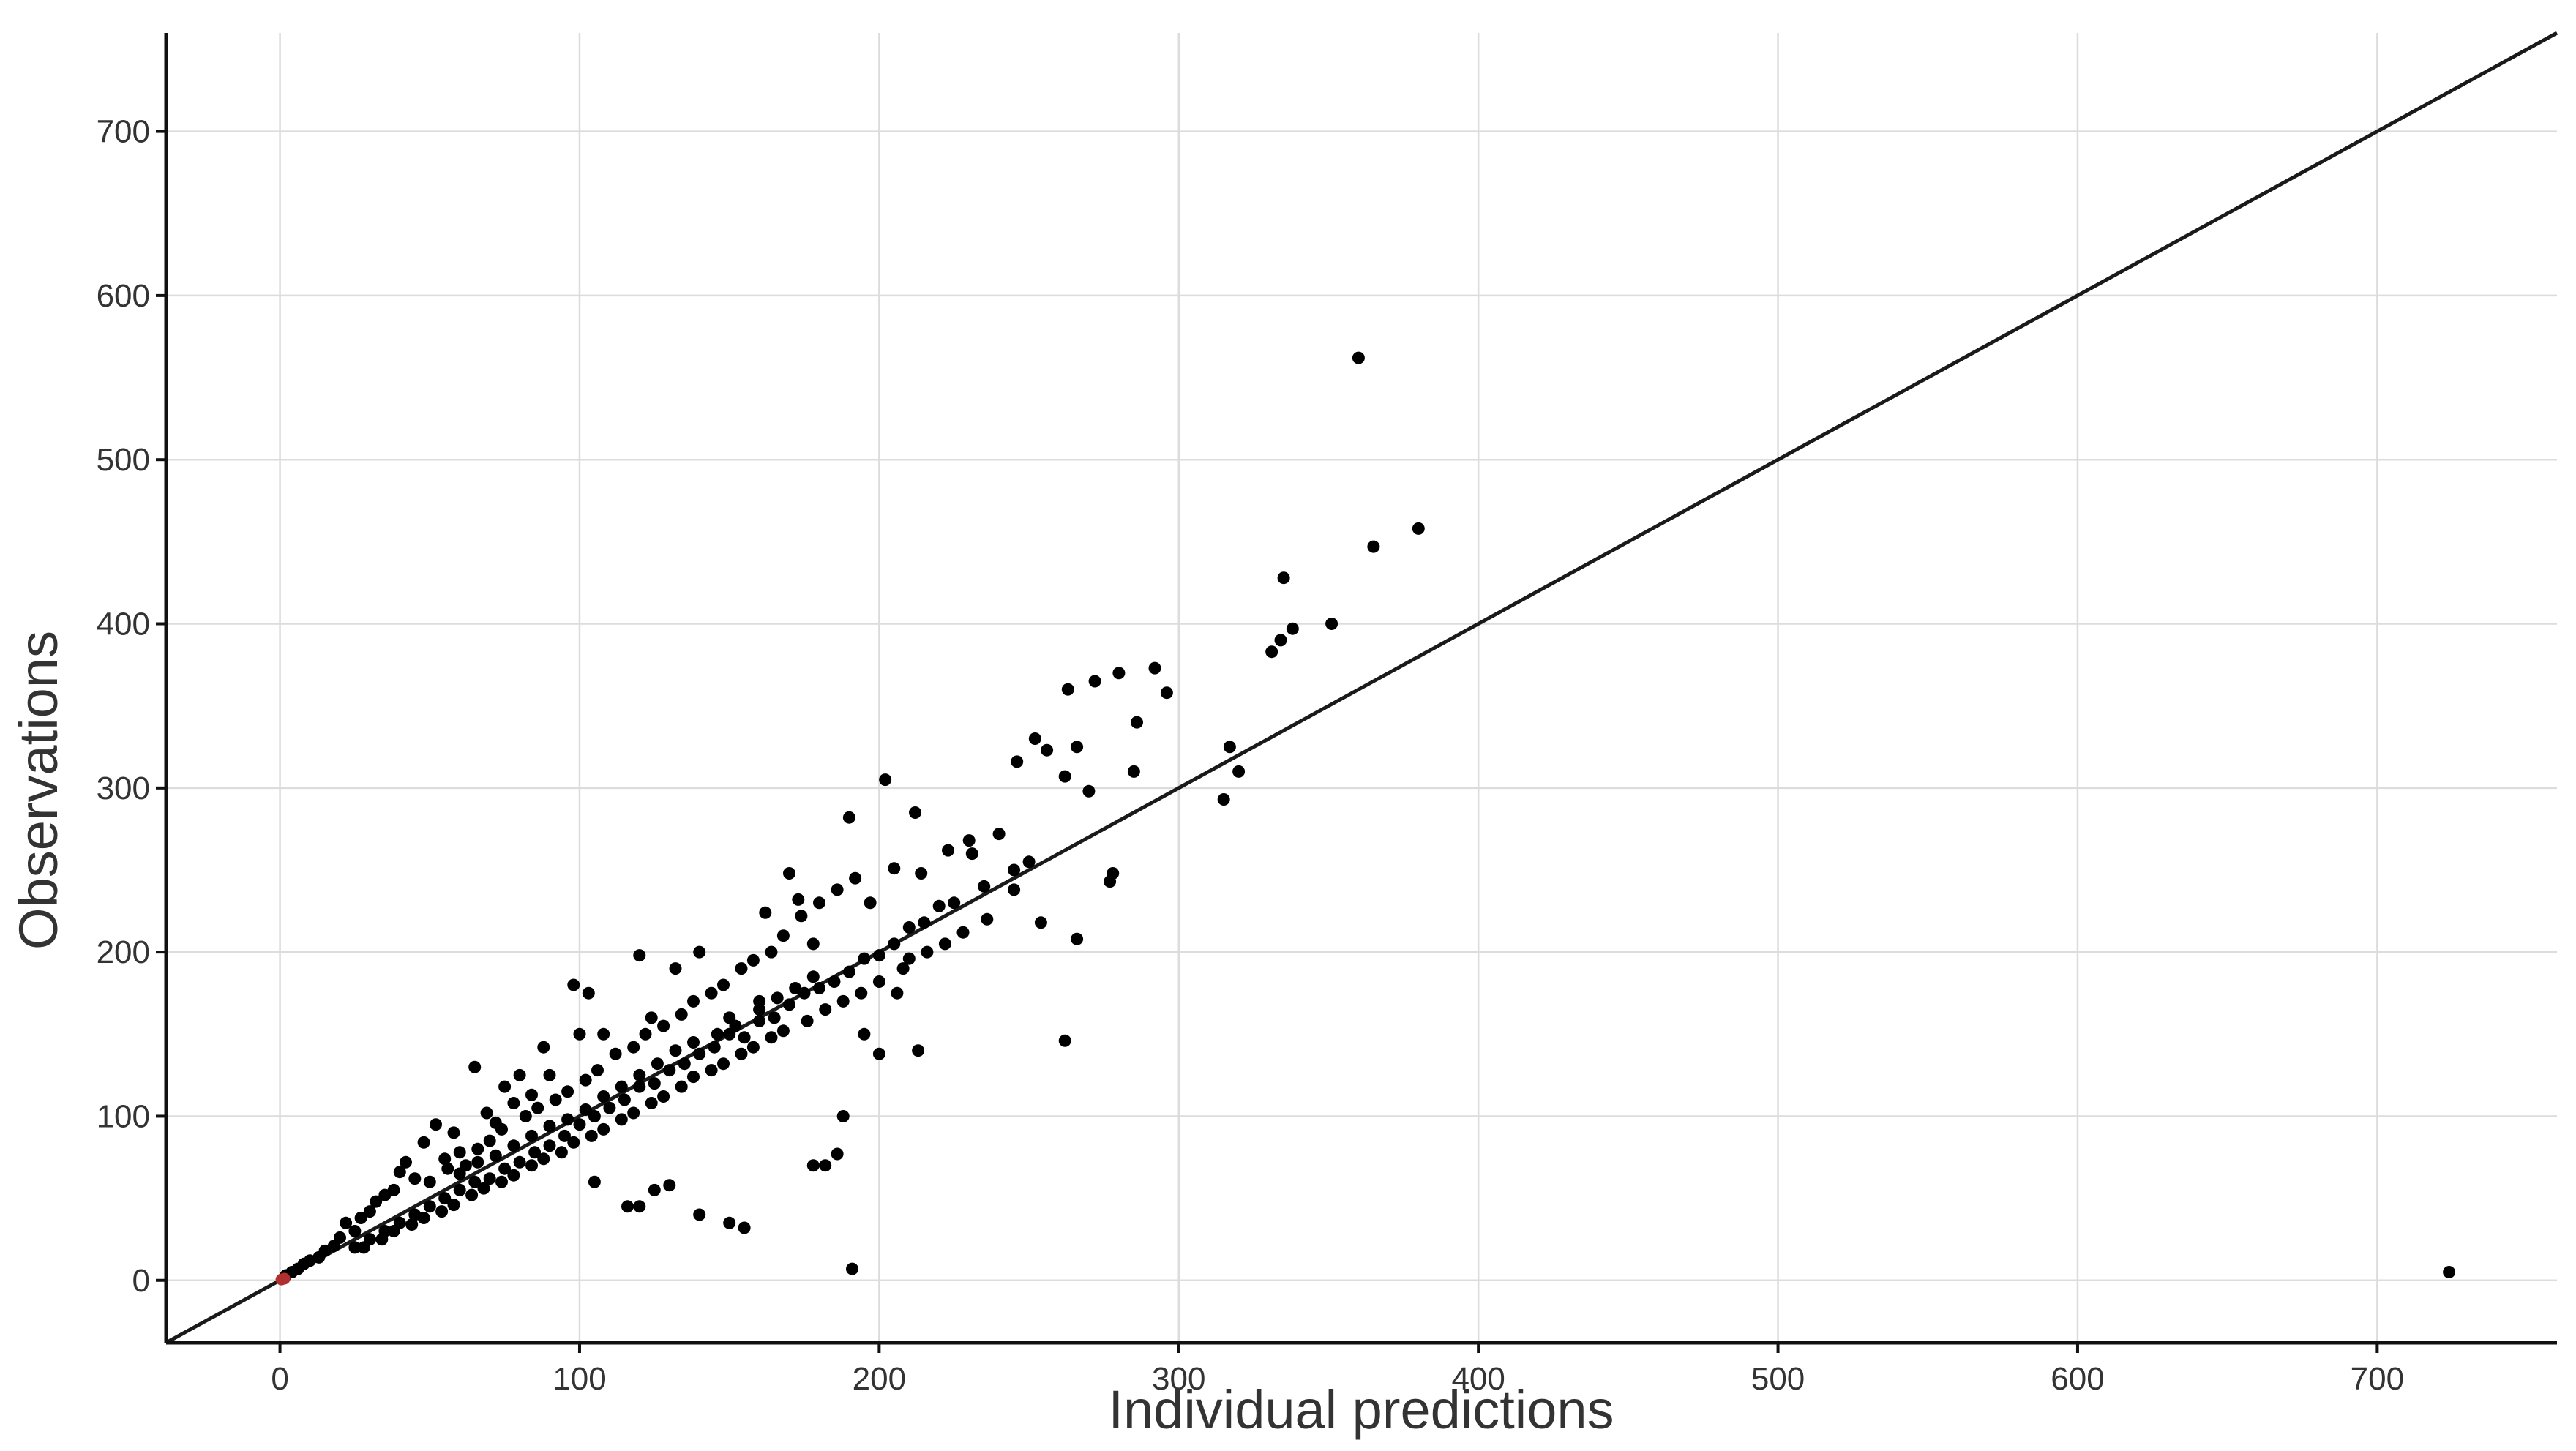 The image size is (2576, 1451). I want to click on y-tick-label: 300, so click(123, 789).